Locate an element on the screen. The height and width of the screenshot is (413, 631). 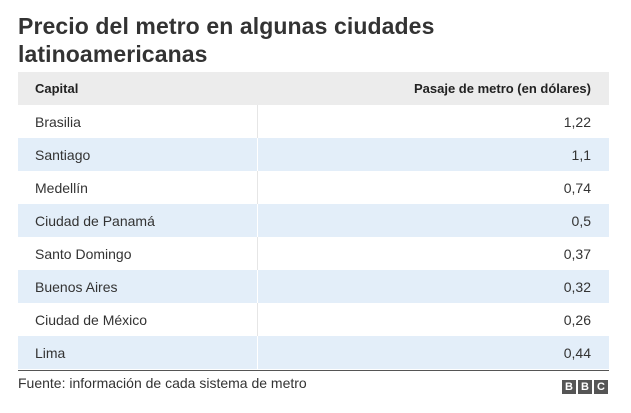
footer-divider is located at coordinates (313, 370).